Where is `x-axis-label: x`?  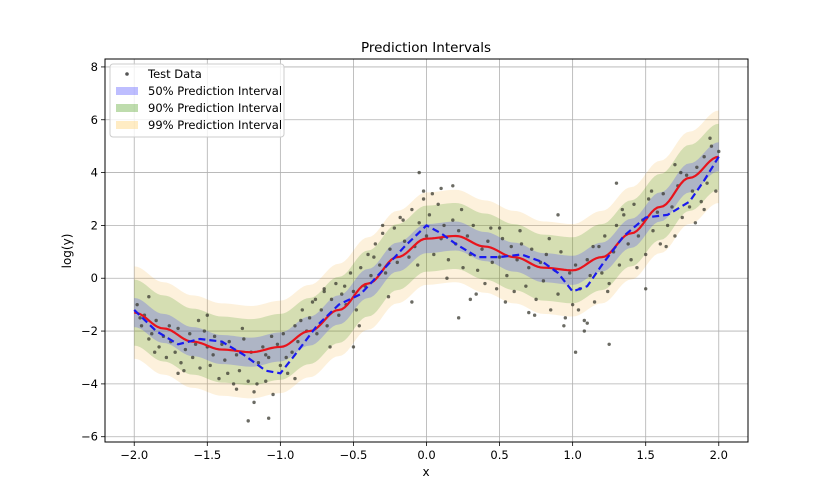
x-axis-label: x is located at coordinates (425, 472).